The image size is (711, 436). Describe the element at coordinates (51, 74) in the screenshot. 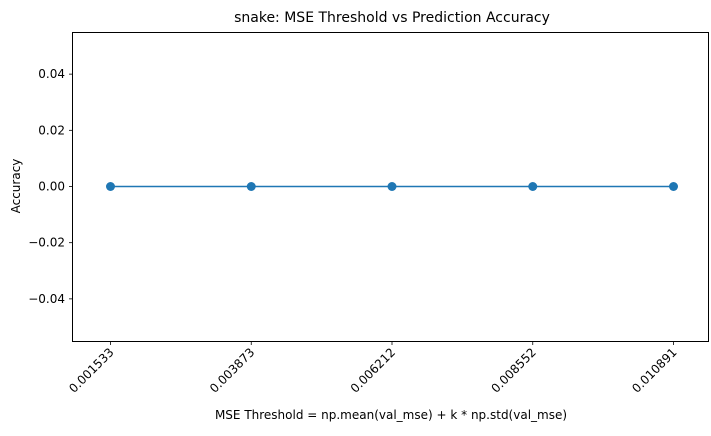

I see `y-tick-label: 0.04` at that location.